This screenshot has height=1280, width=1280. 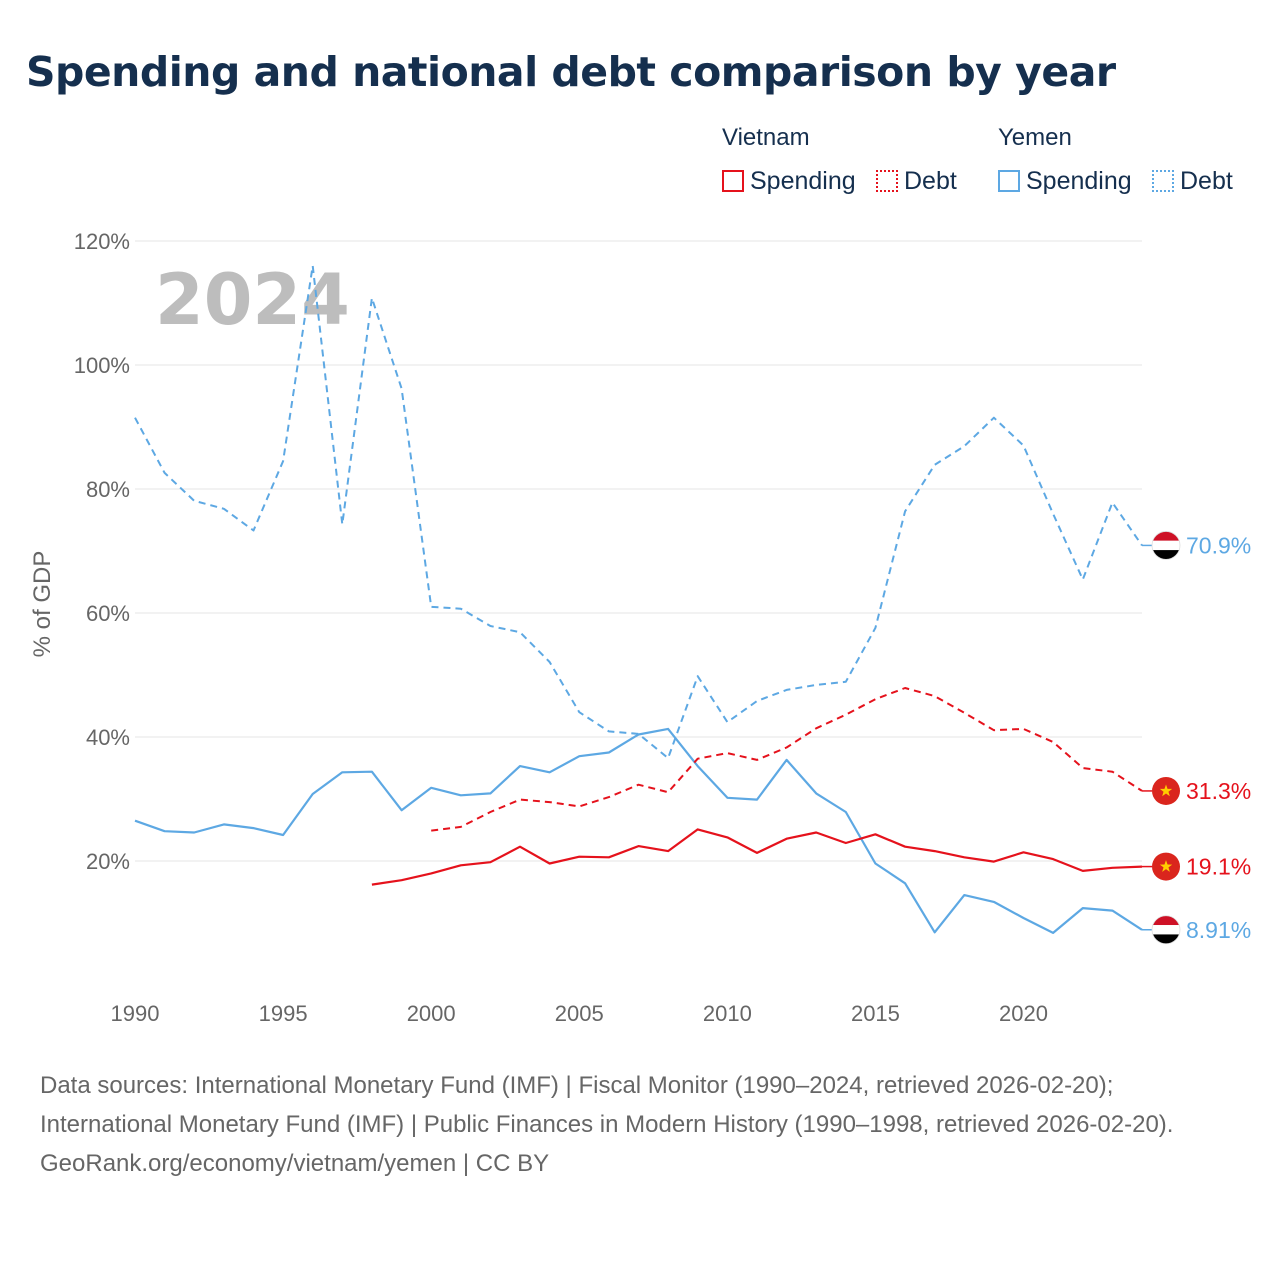 What do you see at coordinates (108, 737) in the screenshot?
I see `y-tick-label: 40%` at bounding box center [108, 737].